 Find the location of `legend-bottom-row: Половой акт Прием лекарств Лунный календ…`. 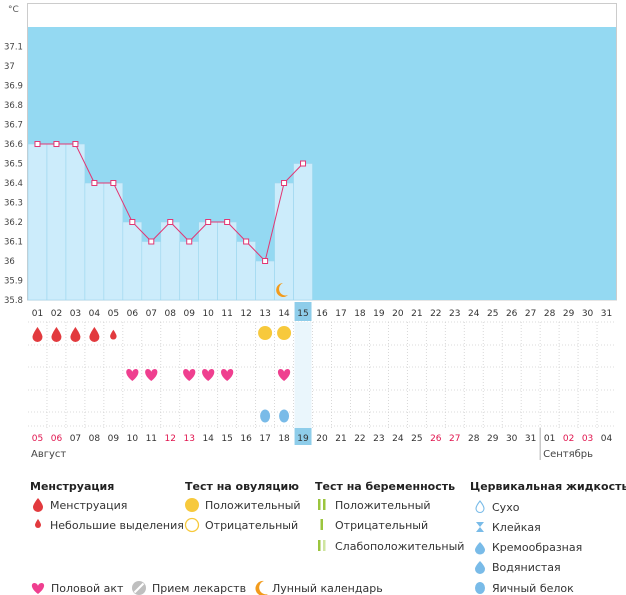

legend-bottom-row: Половой акт Прием лекарств Лунный календ… is located at coordinates (207, 587).